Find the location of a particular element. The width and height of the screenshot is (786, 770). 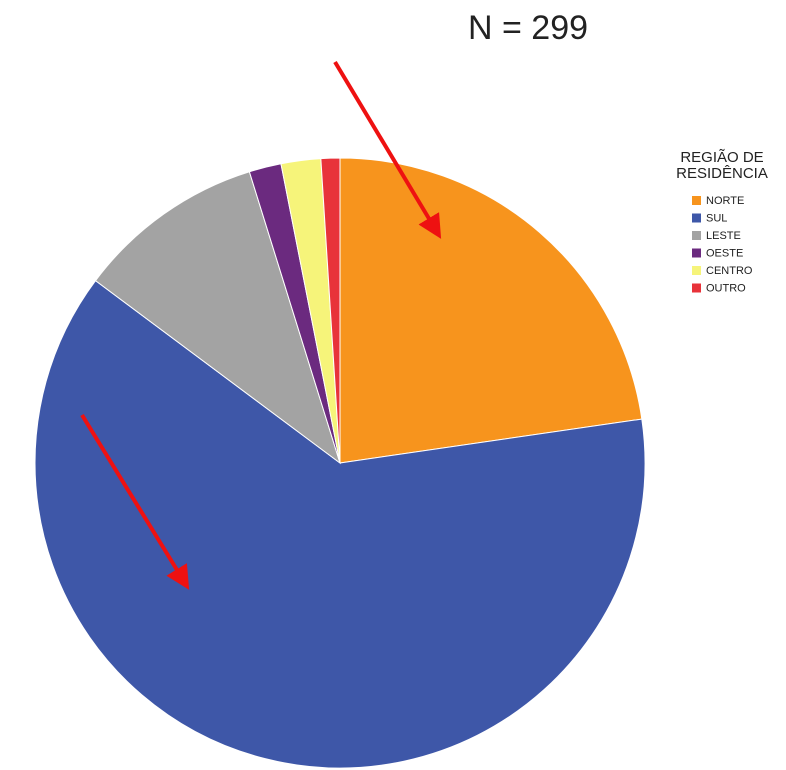

legend-label: NORTE is located at coordinates (725, 201).